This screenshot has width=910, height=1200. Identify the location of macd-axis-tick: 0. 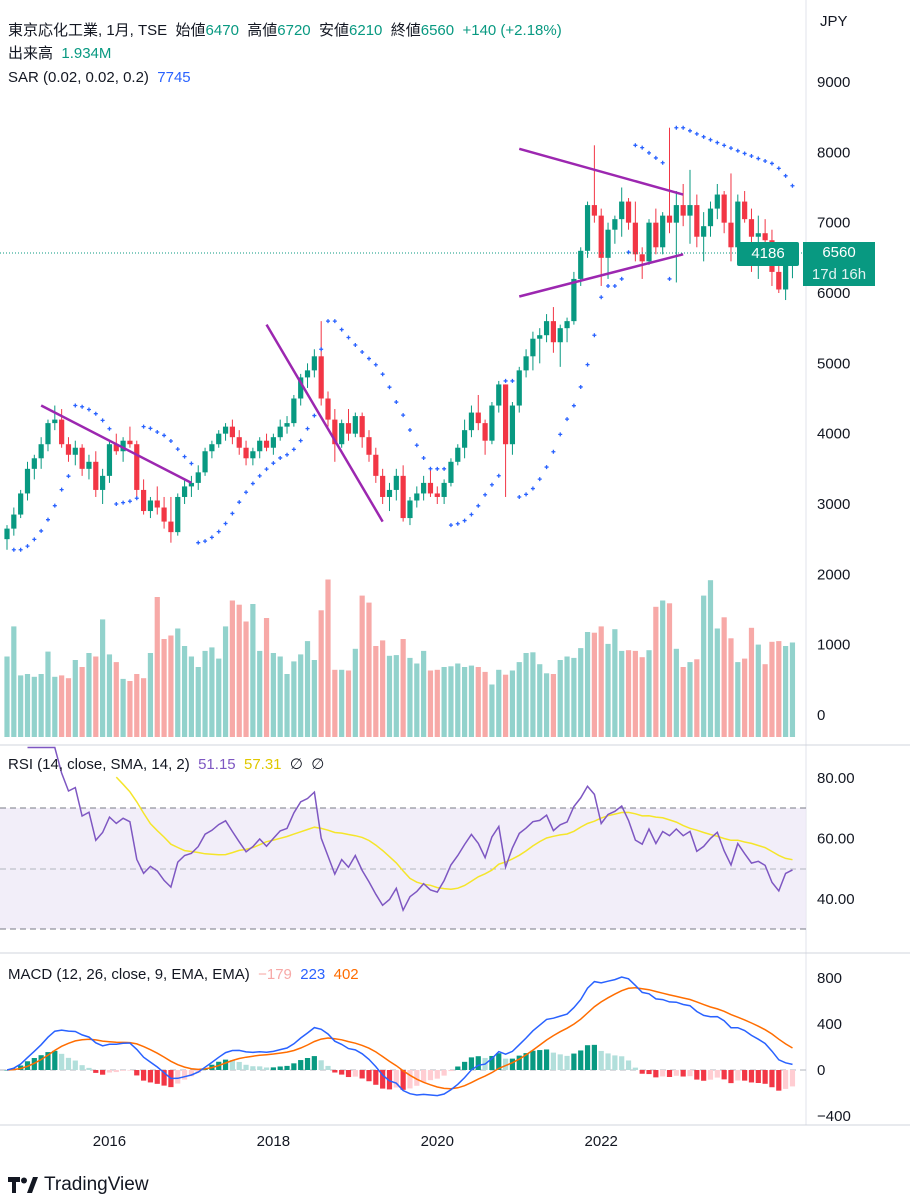
(821, 1070).